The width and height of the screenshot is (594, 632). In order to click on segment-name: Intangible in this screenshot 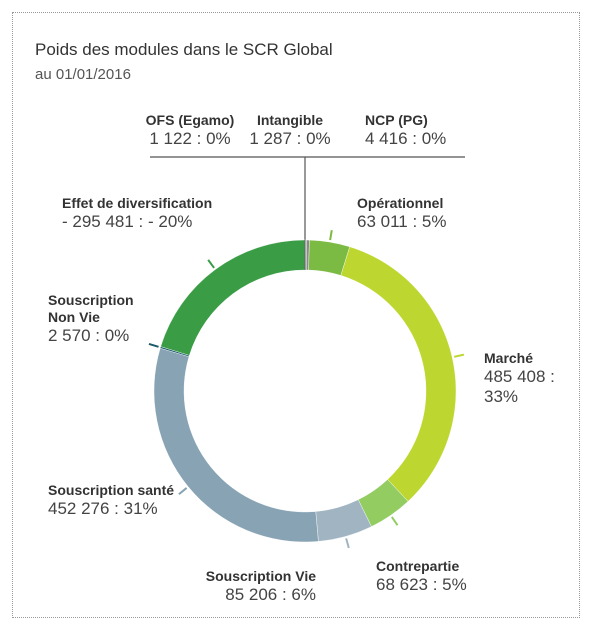, I will do `click(290, 120)`.